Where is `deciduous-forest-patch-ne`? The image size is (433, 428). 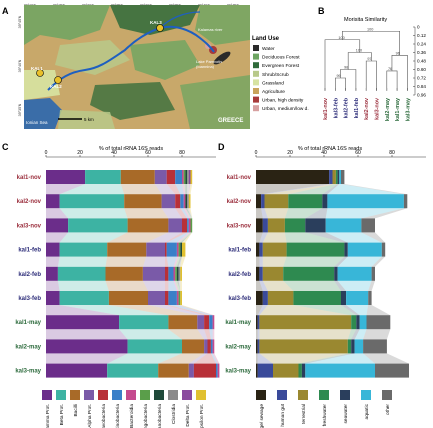 deciduous-forest-patch-ne is located at coordinates (222, 25).